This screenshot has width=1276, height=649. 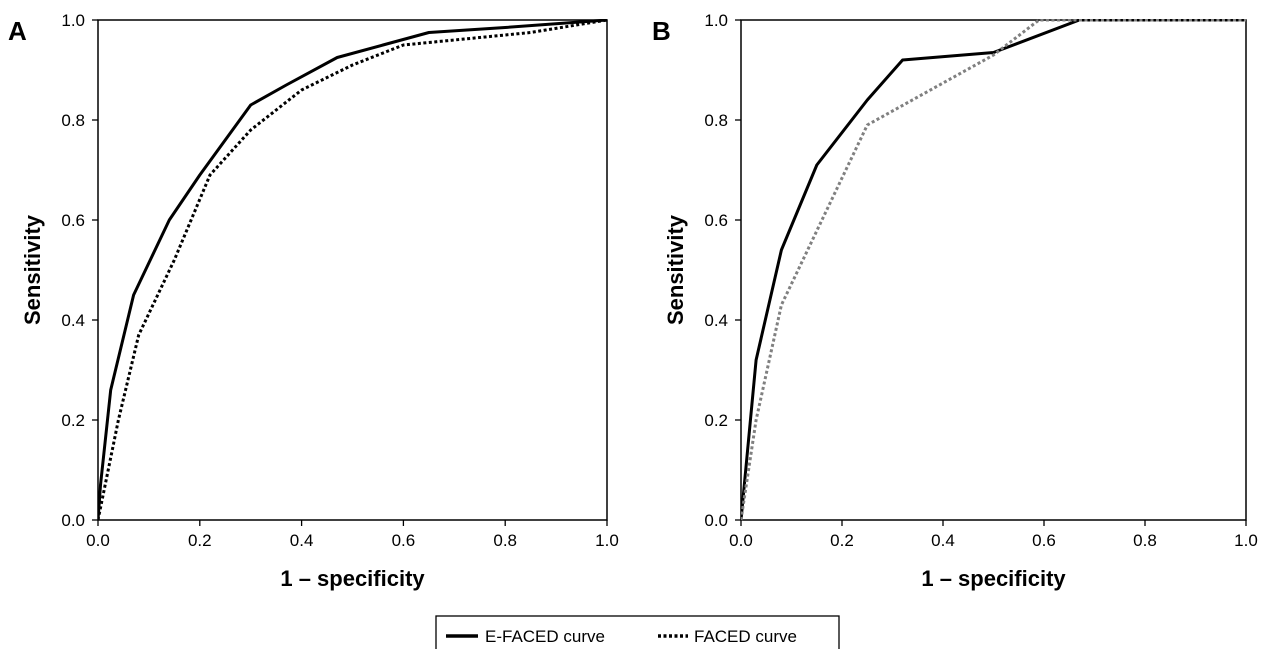 I want to click on legend: E-FACED curve FACED curve, so click(x=637, y=632).